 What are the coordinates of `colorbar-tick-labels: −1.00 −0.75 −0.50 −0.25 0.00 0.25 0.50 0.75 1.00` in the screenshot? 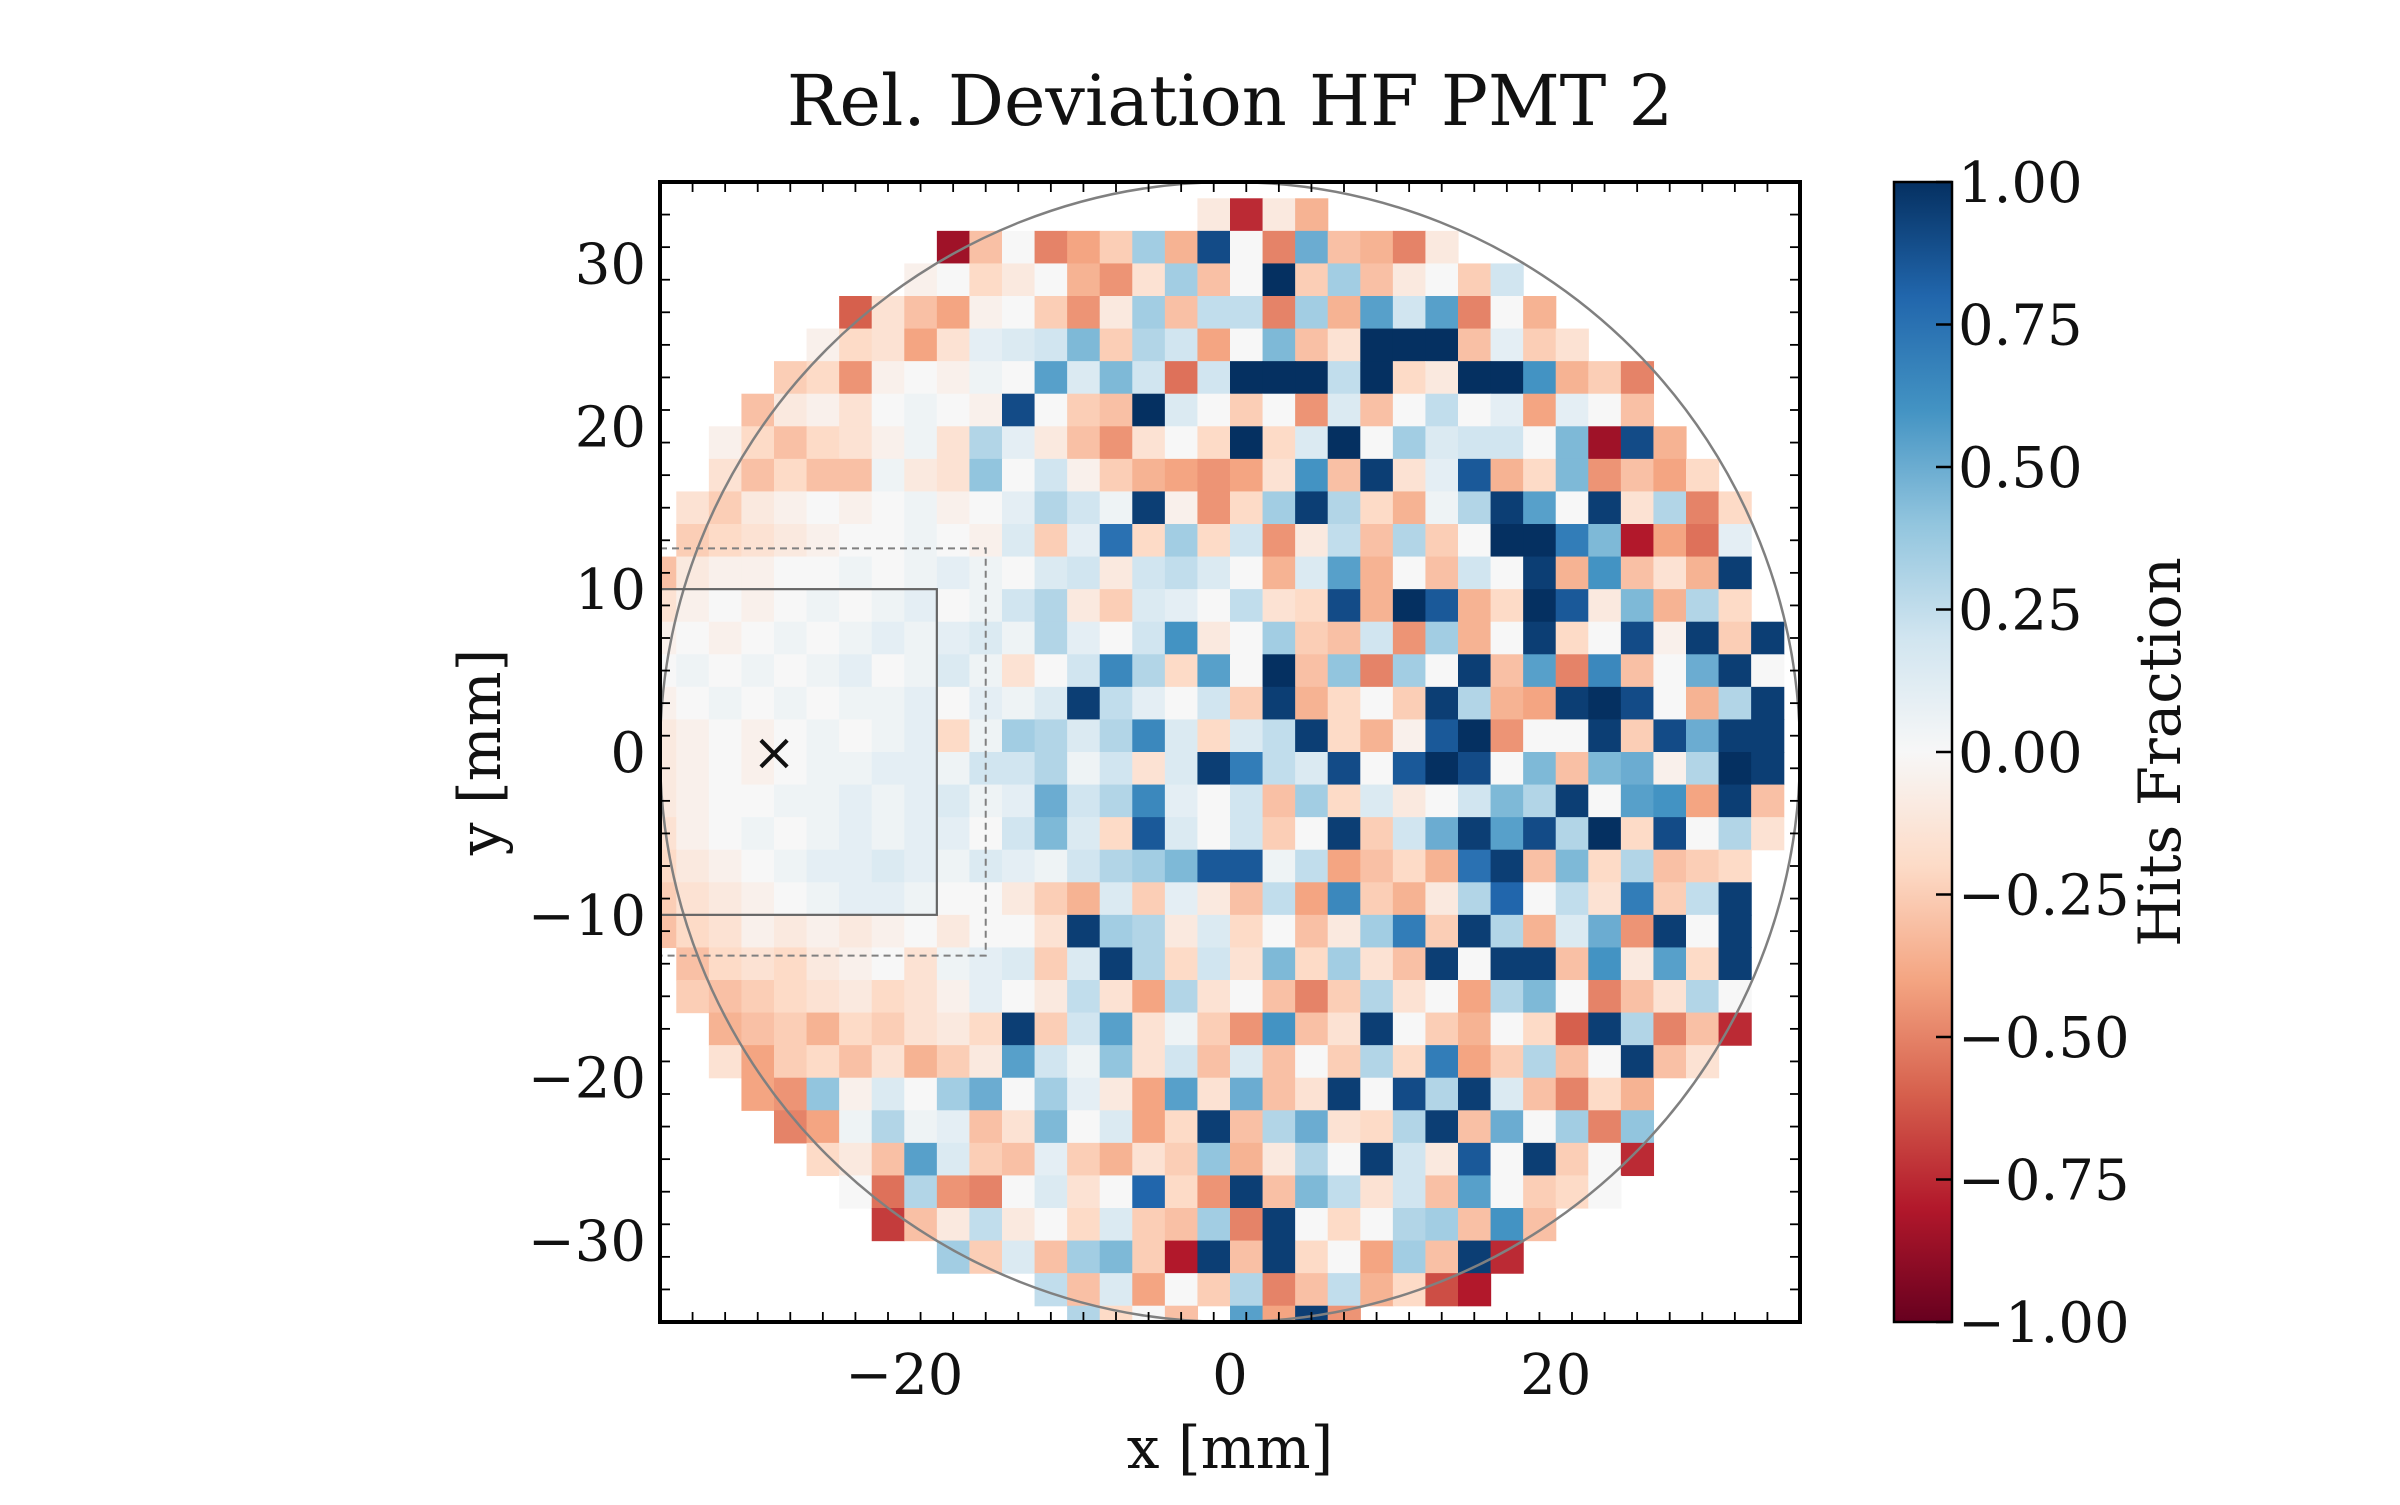 It's located at (2044, 753).